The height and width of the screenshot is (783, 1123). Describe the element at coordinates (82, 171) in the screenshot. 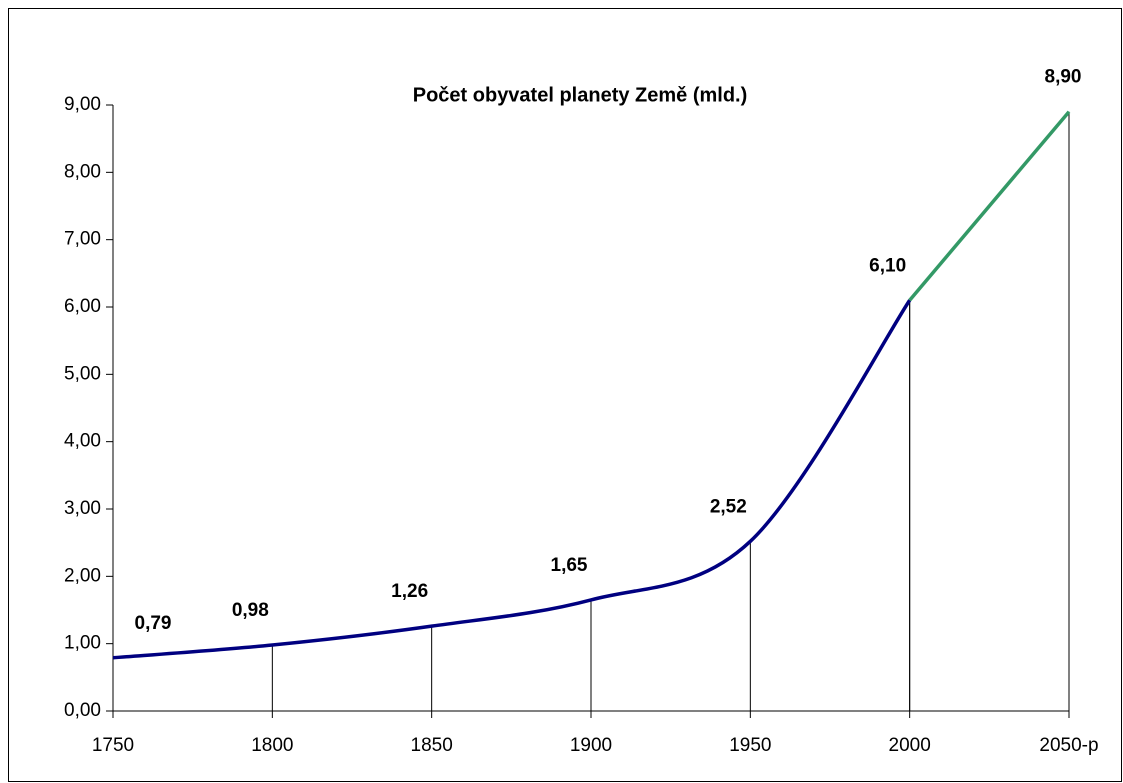

I see `y-tick-label: 8,00` at that location.